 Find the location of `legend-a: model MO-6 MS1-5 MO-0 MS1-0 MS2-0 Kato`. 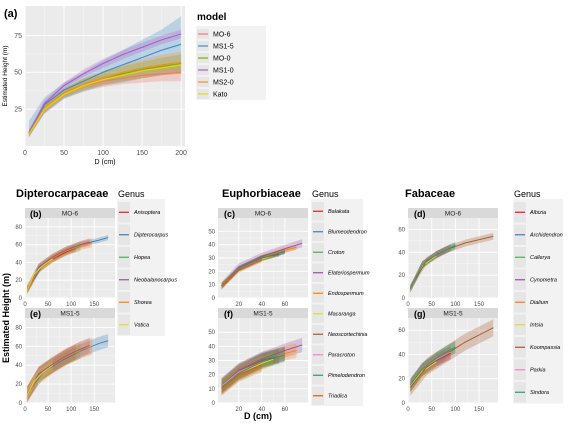

legend-a: model MO-6 MS1-5 MO-0 MS1-0 MS2-0 Kato is located at coordinates (231, 56).